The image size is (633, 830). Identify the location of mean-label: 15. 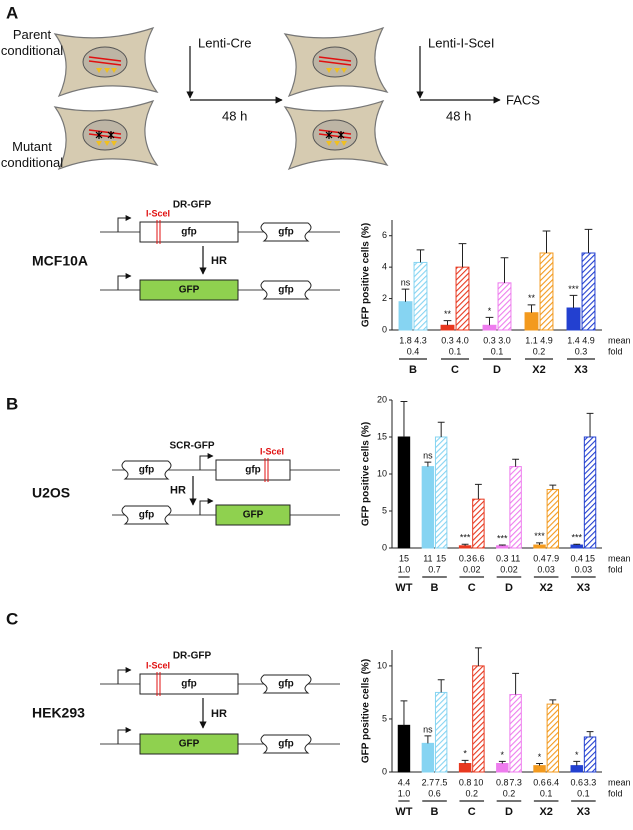
(404, 558).